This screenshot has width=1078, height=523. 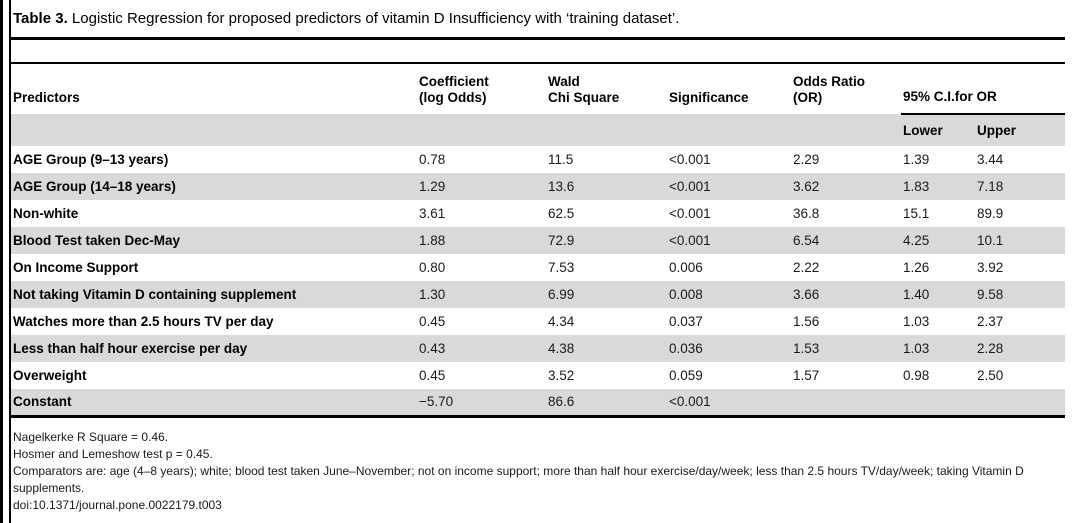 I want to click on header-wald-line2: Chi Square, so click(x=584, y=97).